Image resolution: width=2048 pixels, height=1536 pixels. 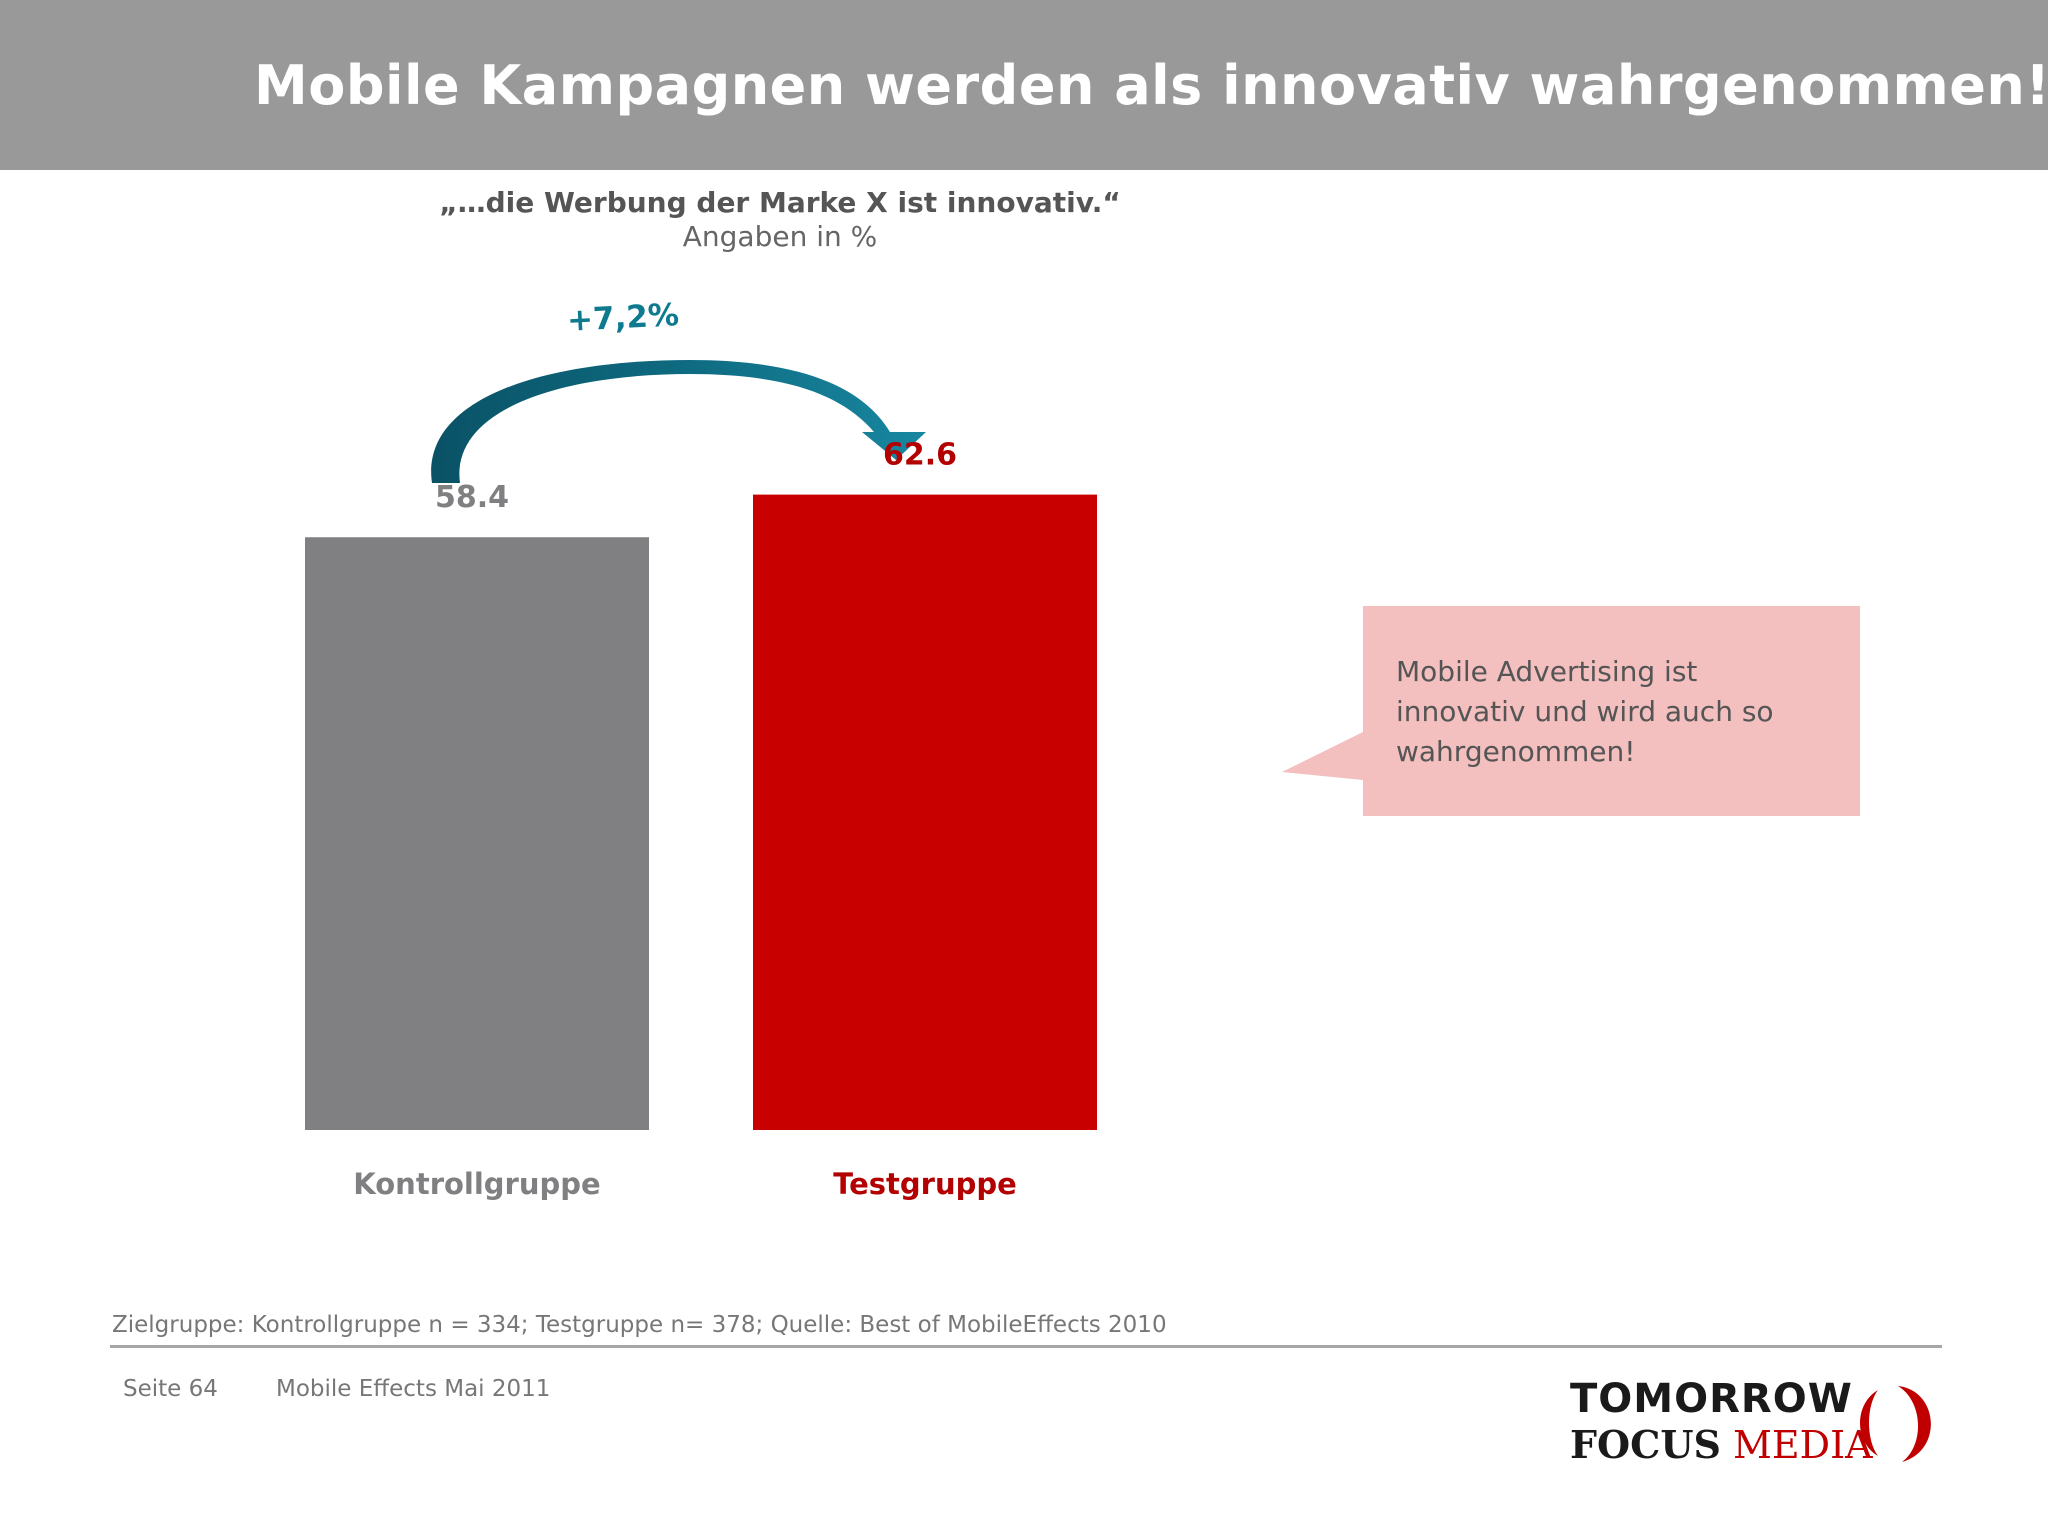 What do you see at coordinates (920, 455) in the screenshot?
I see `value-label-testgruppe: 62.6` at bounding box center [920, 455].